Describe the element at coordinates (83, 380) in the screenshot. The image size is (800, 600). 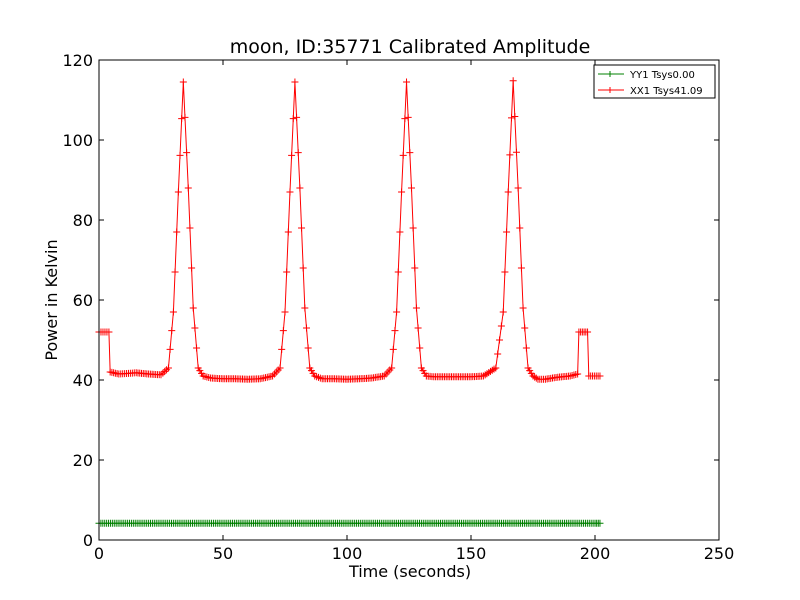
I see `y-tick-label: 40` at that location.